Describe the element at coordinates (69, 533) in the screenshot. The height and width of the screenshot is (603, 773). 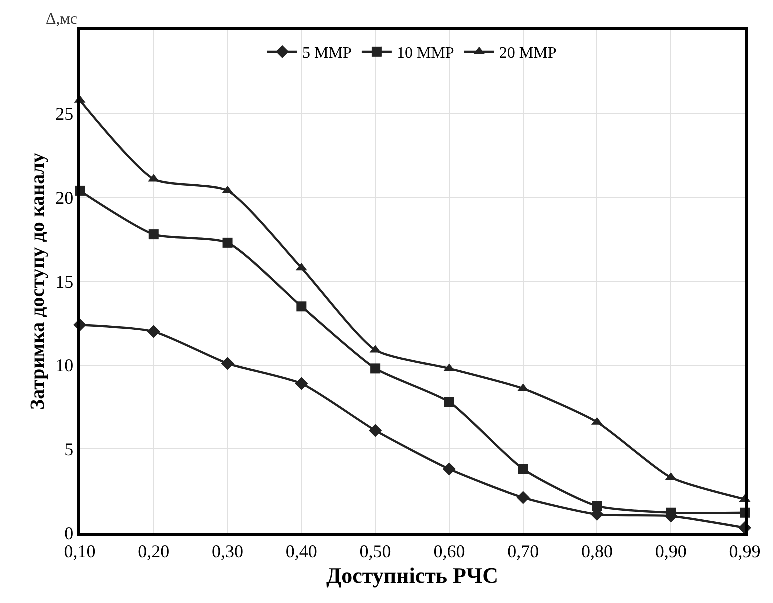
I see `y-tick-label: 0` at that location.